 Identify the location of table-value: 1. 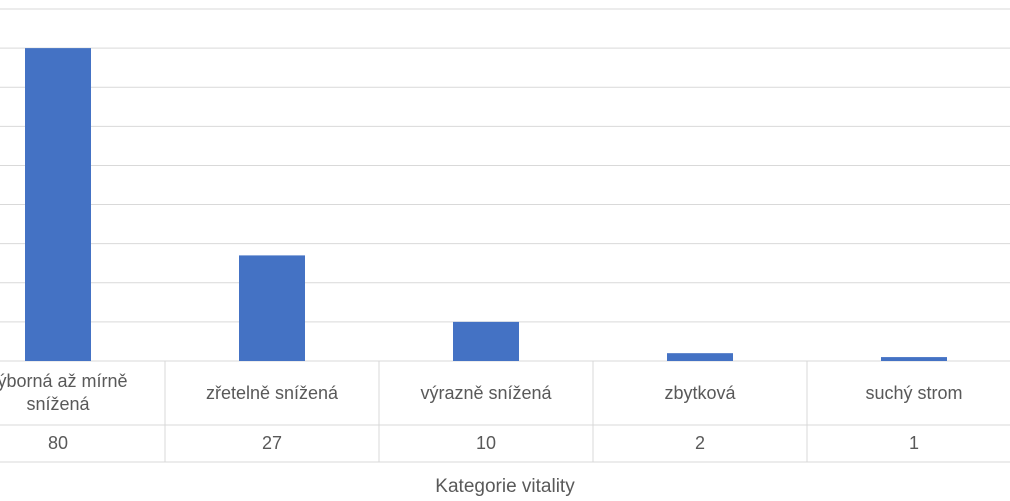
(913, 443).